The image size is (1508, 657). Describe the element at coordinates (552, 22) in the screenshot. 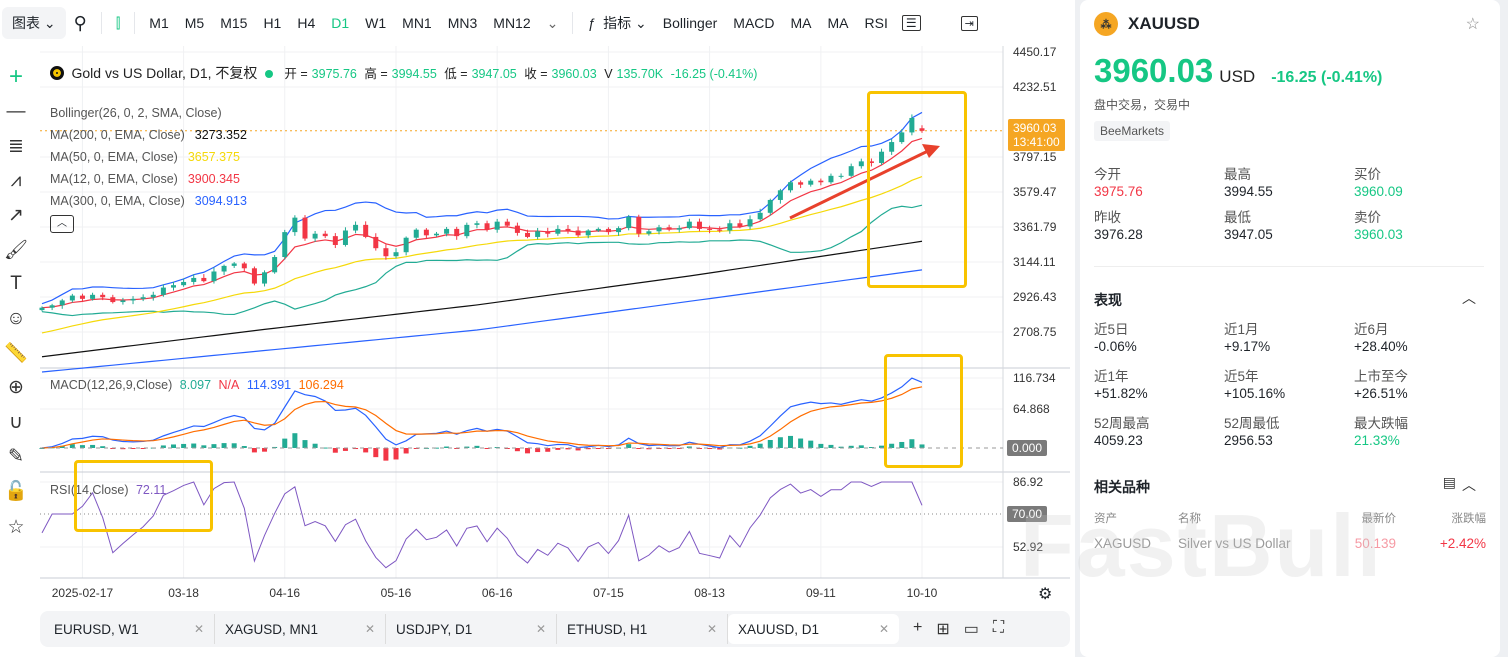

I see `more-timeframes-chevron-icon: ⌄` at that location.